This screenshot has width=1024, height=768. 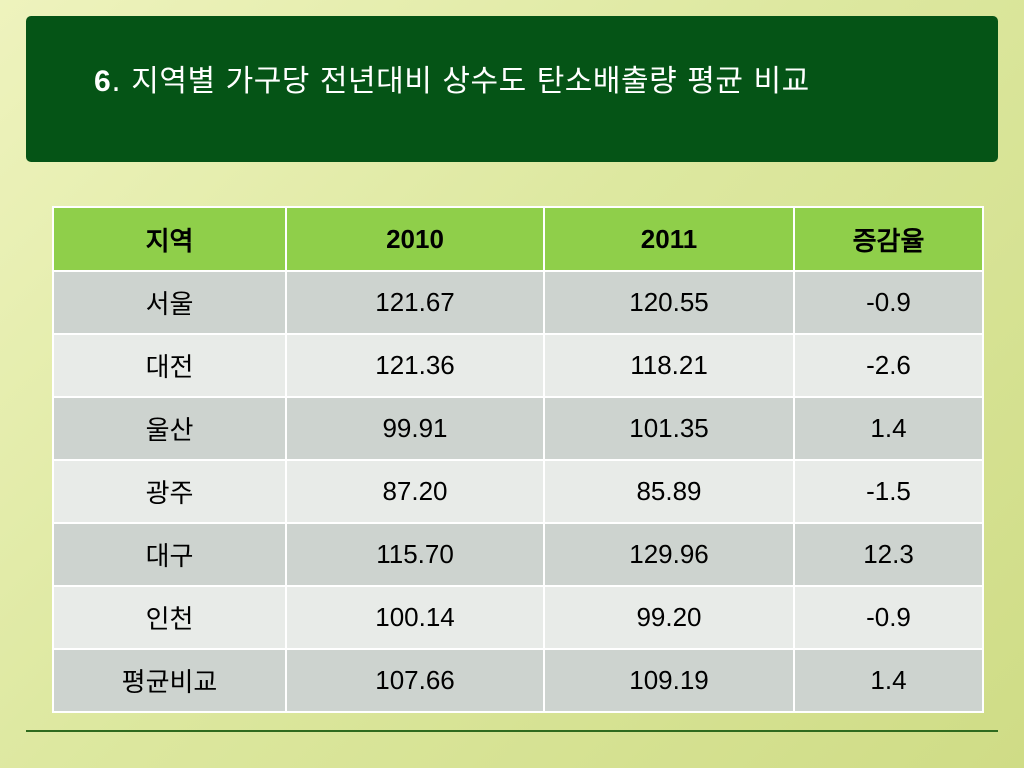 What do you see at coordinates (169, 491) in the screenshot?
I see `cell-region: 광주` at bounding box center [169, 491].